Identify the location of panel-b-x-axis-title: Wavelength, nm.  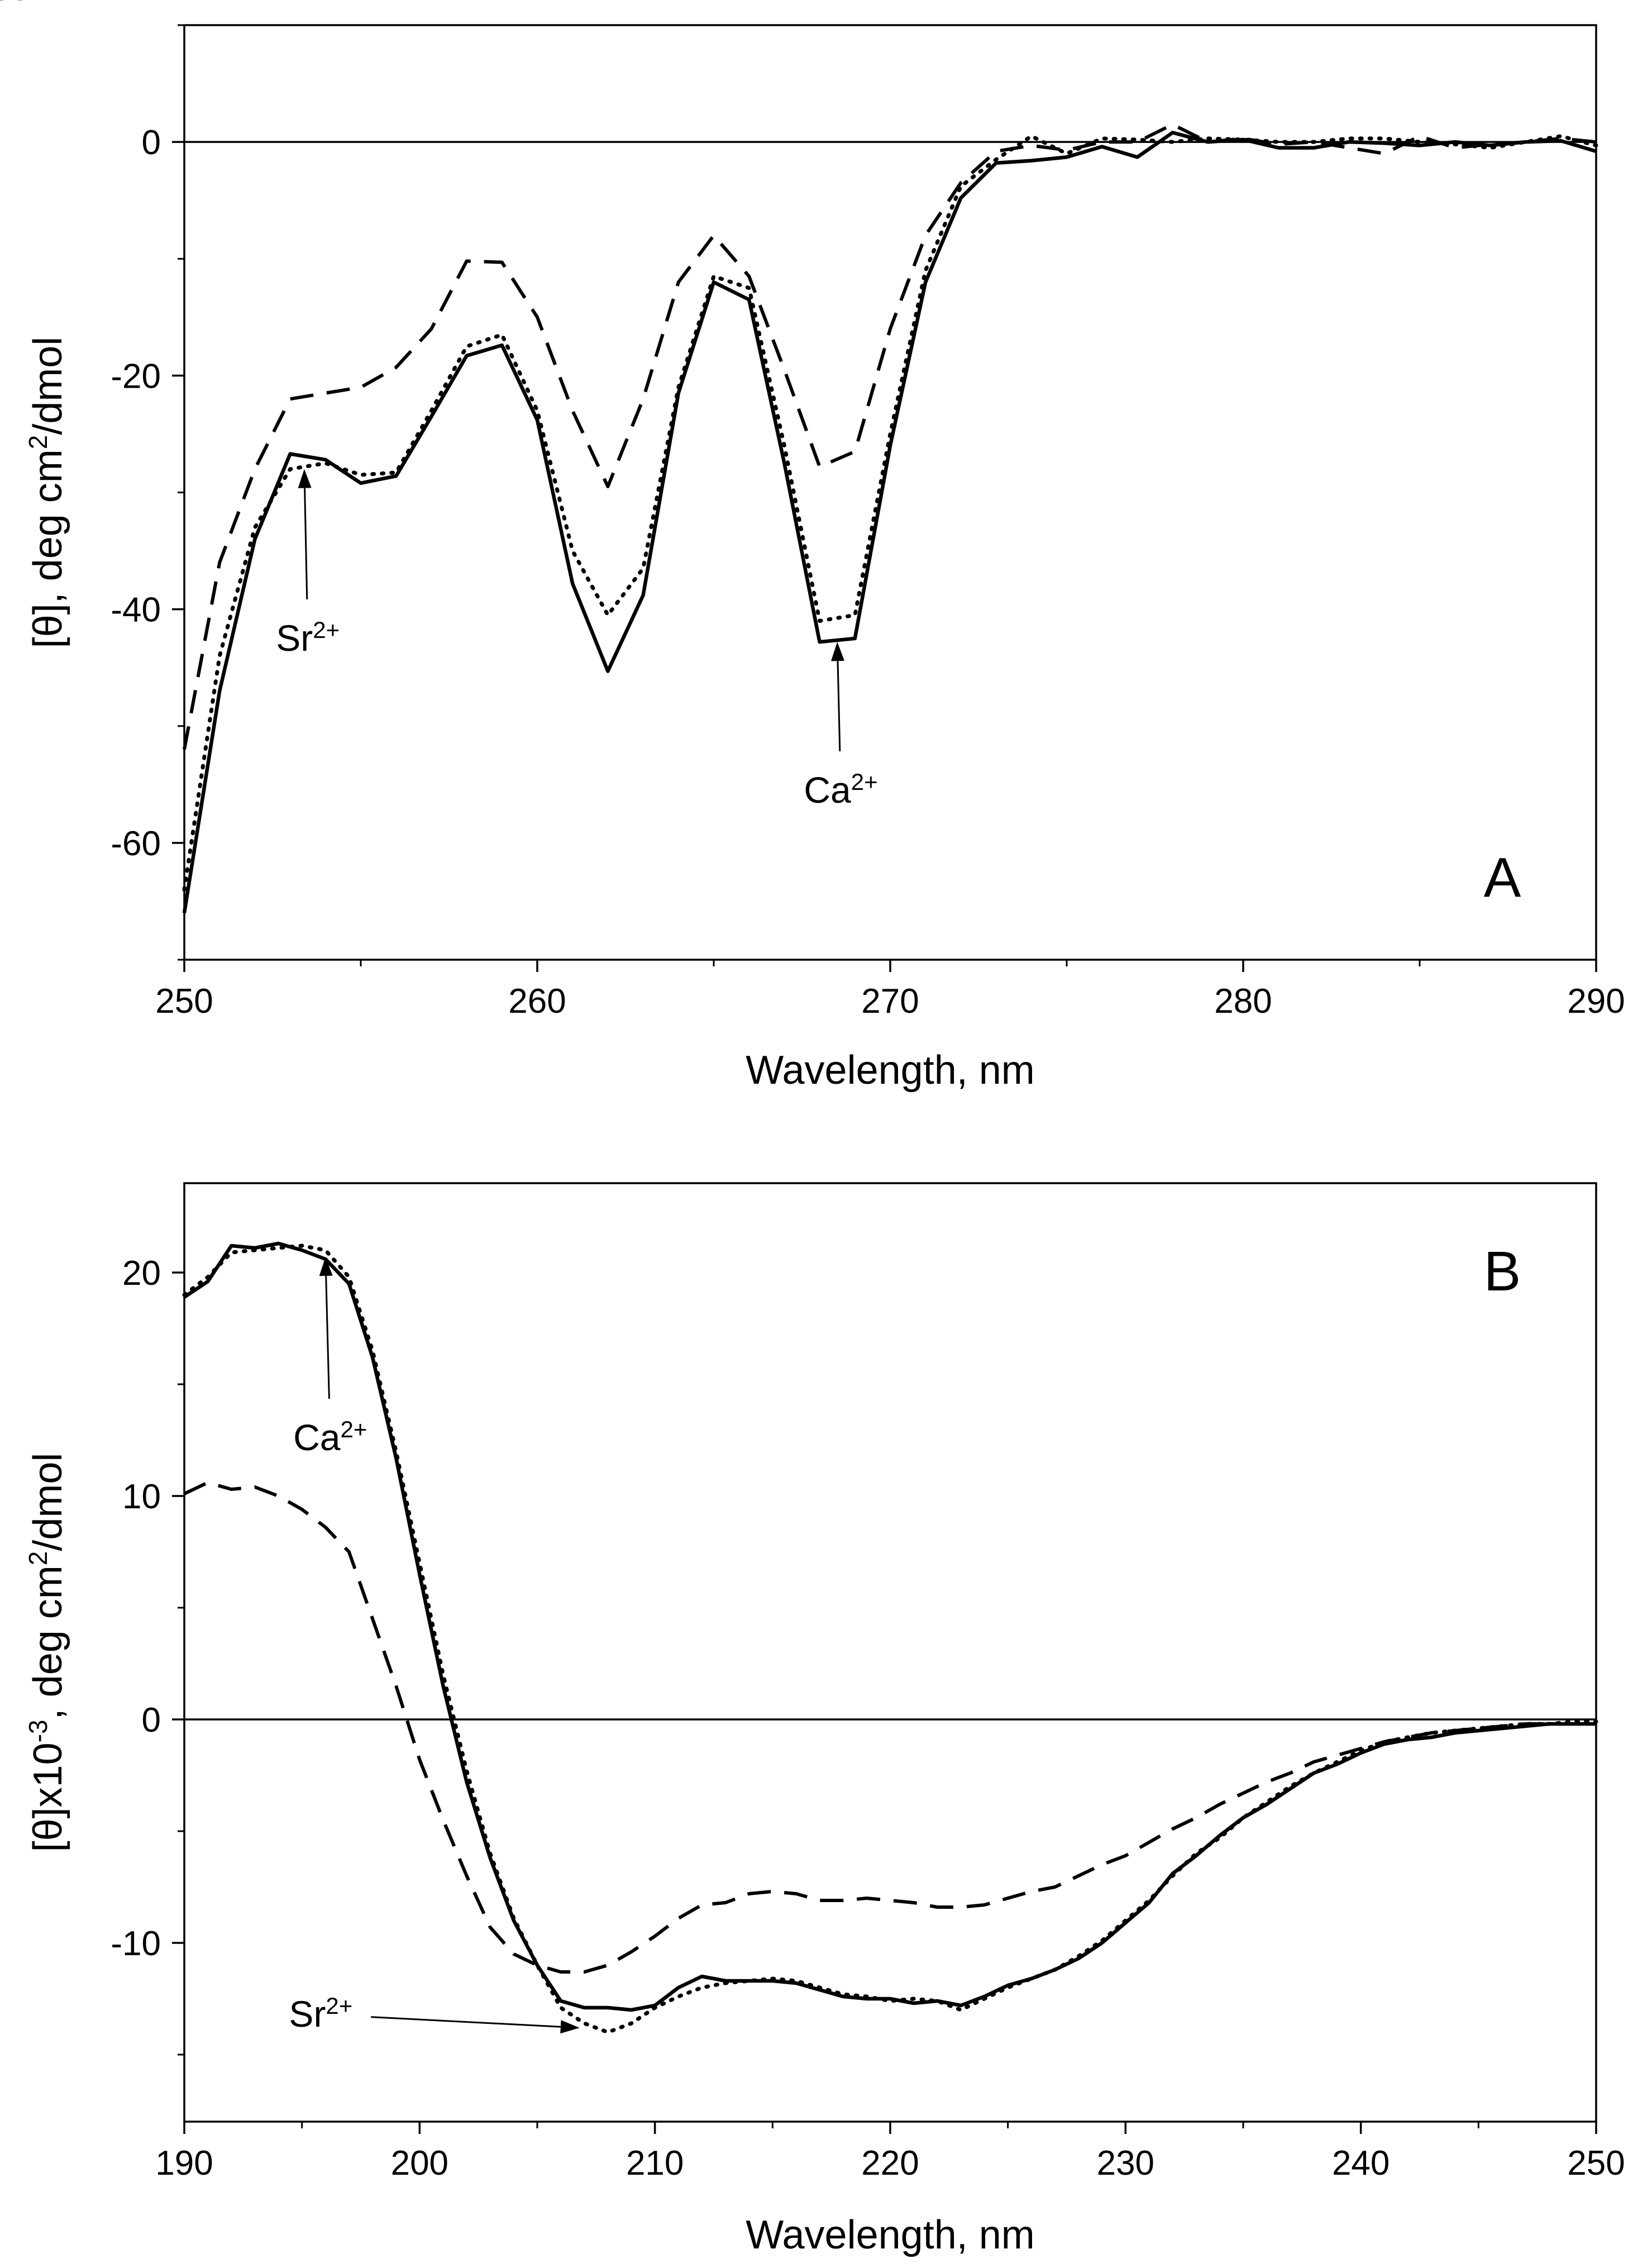
(890, 2235).